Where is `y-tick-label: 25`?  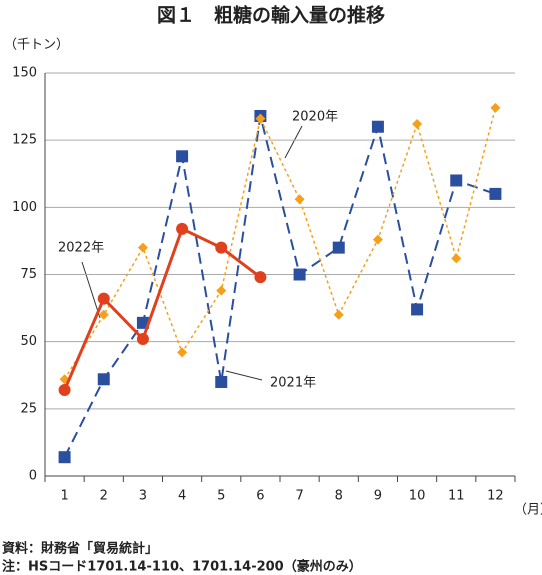 y-tick-label: 25 is located at coordinates (28, 408).